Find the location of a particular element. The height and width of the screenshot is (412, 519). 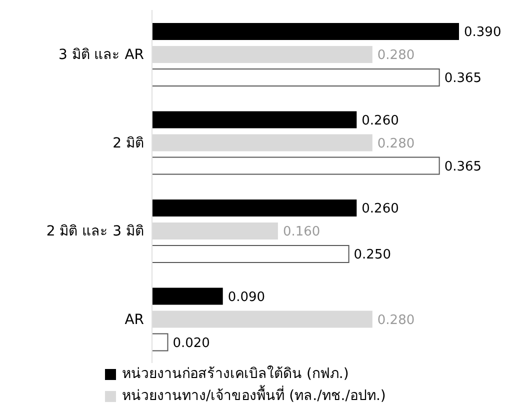

y-tick-label: 2 มิติ และ 3 มิติ is located at coordinates (95, 232).